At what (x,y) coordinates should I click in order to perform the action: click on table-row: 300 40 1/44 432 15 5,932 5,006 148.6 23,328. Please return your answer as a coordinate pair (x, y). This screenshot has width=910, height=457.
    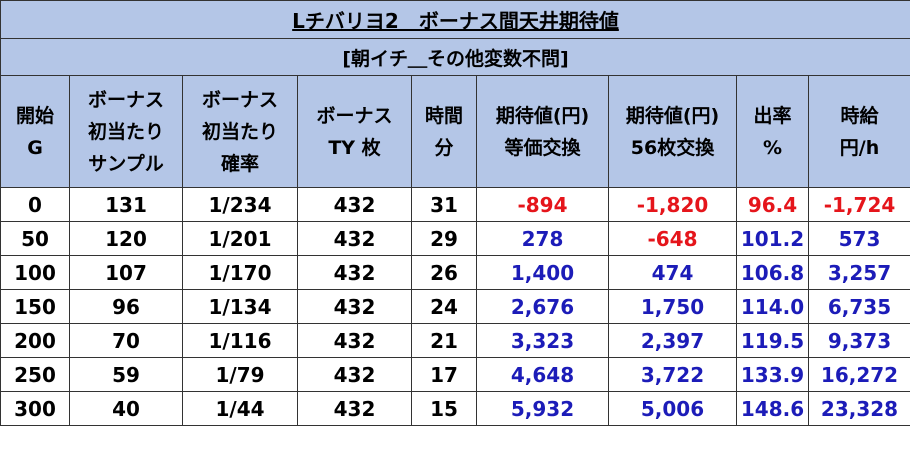
    Looking at the image, I should click on (455, 408).